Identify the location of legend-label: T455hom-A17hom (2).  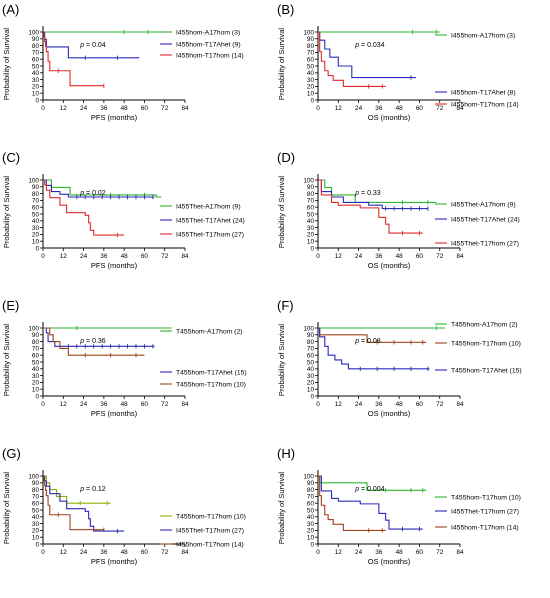
(209, 331).